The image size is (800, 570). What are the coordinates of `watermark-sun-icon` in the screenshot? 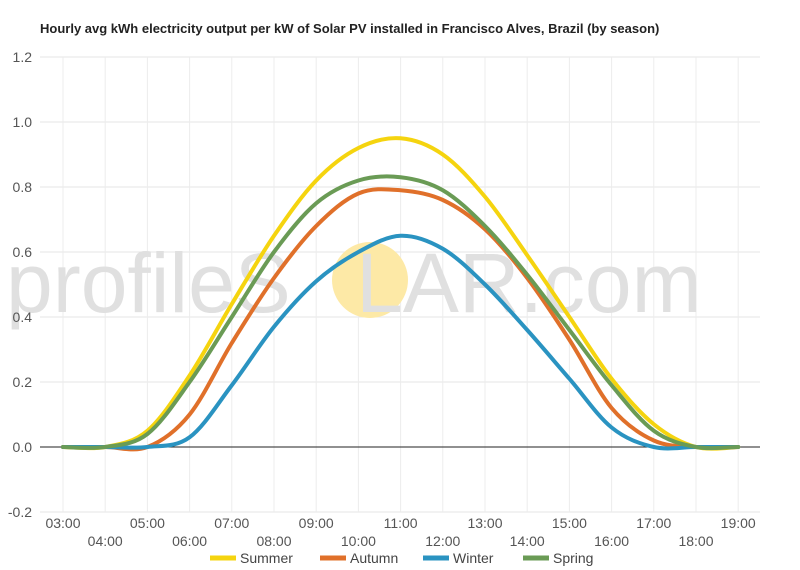 It's located at (370, 280).